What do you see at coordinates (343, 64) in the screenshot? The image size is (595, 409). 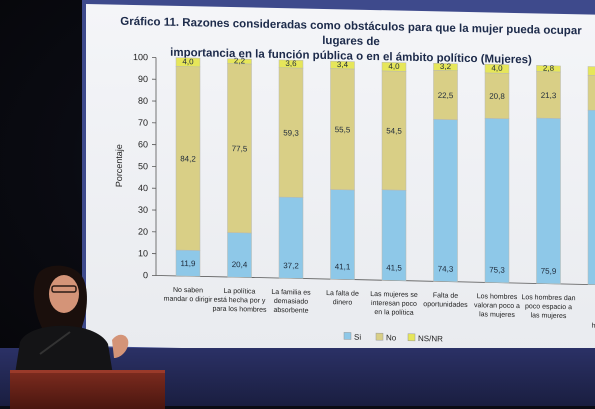 I see `data-label: 3,4` at bounding box center [343, 64].